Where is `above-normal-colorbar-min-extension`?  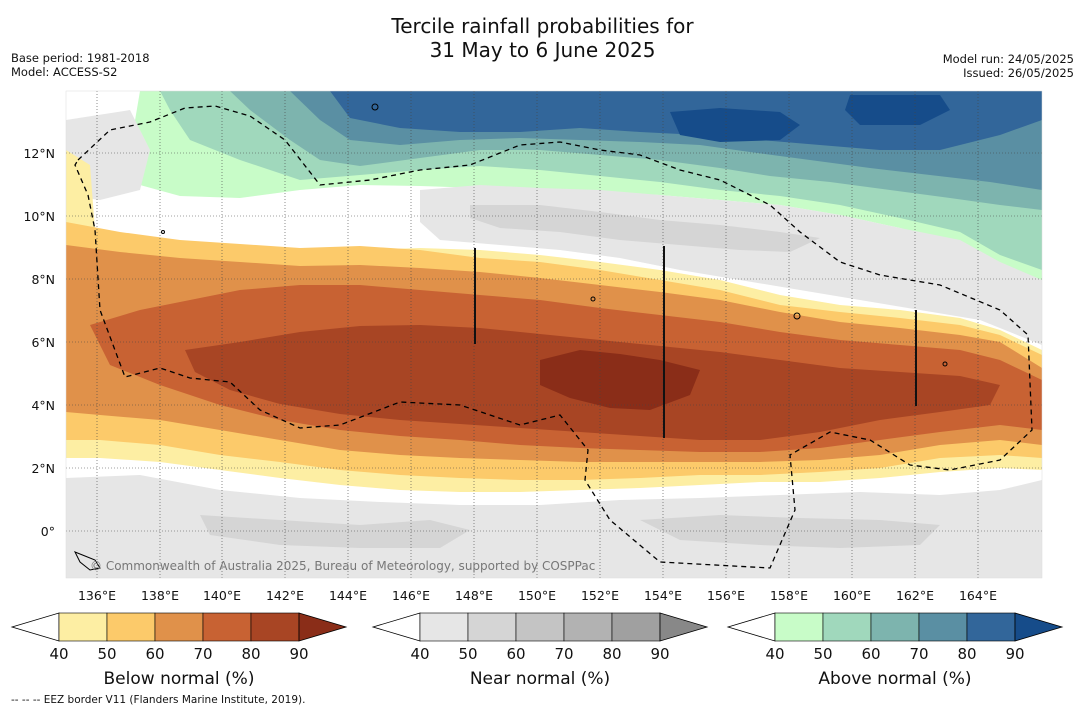 above-normal-colorbar-min-extension is located at coordinates (751, 627).